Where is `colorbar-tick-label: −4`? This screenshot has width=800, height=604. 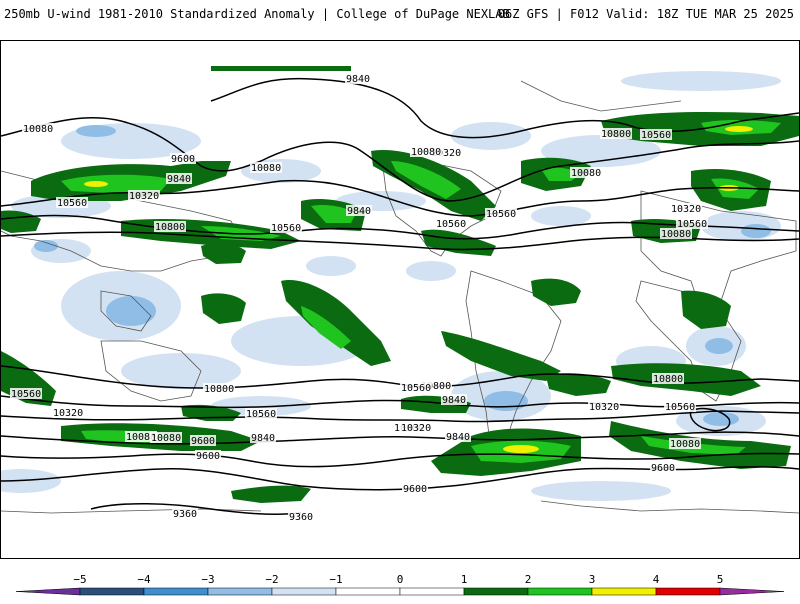
colorbar-tick-label: −4 is located at coordinates (144, 579).